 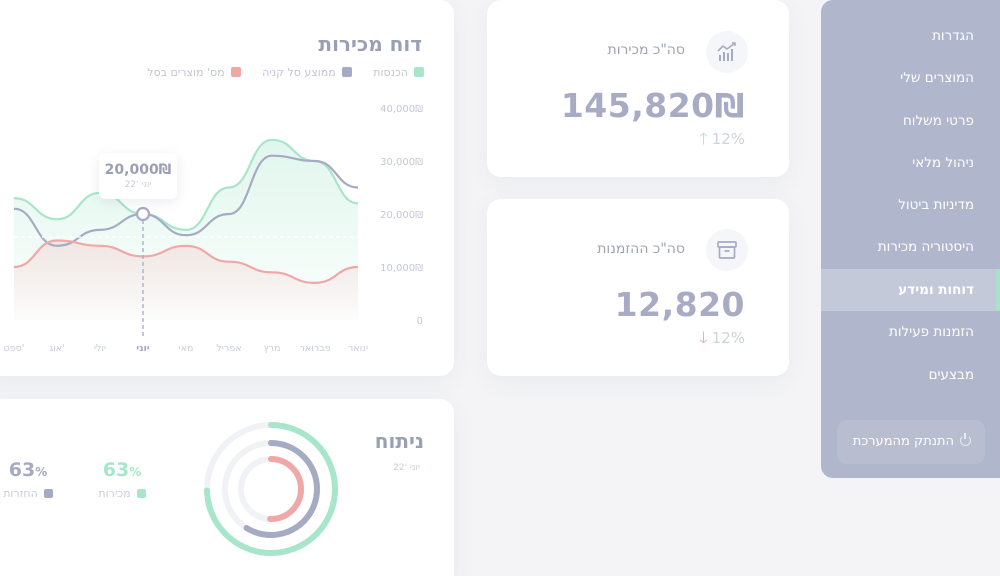 I want to click on x-tick-label: אפריל, so click(x=228, y=348).